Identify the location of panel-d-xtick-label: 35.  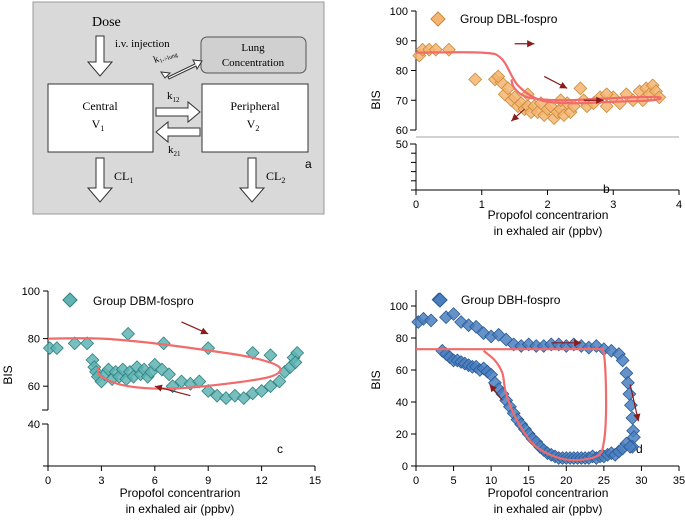
(679, 481).